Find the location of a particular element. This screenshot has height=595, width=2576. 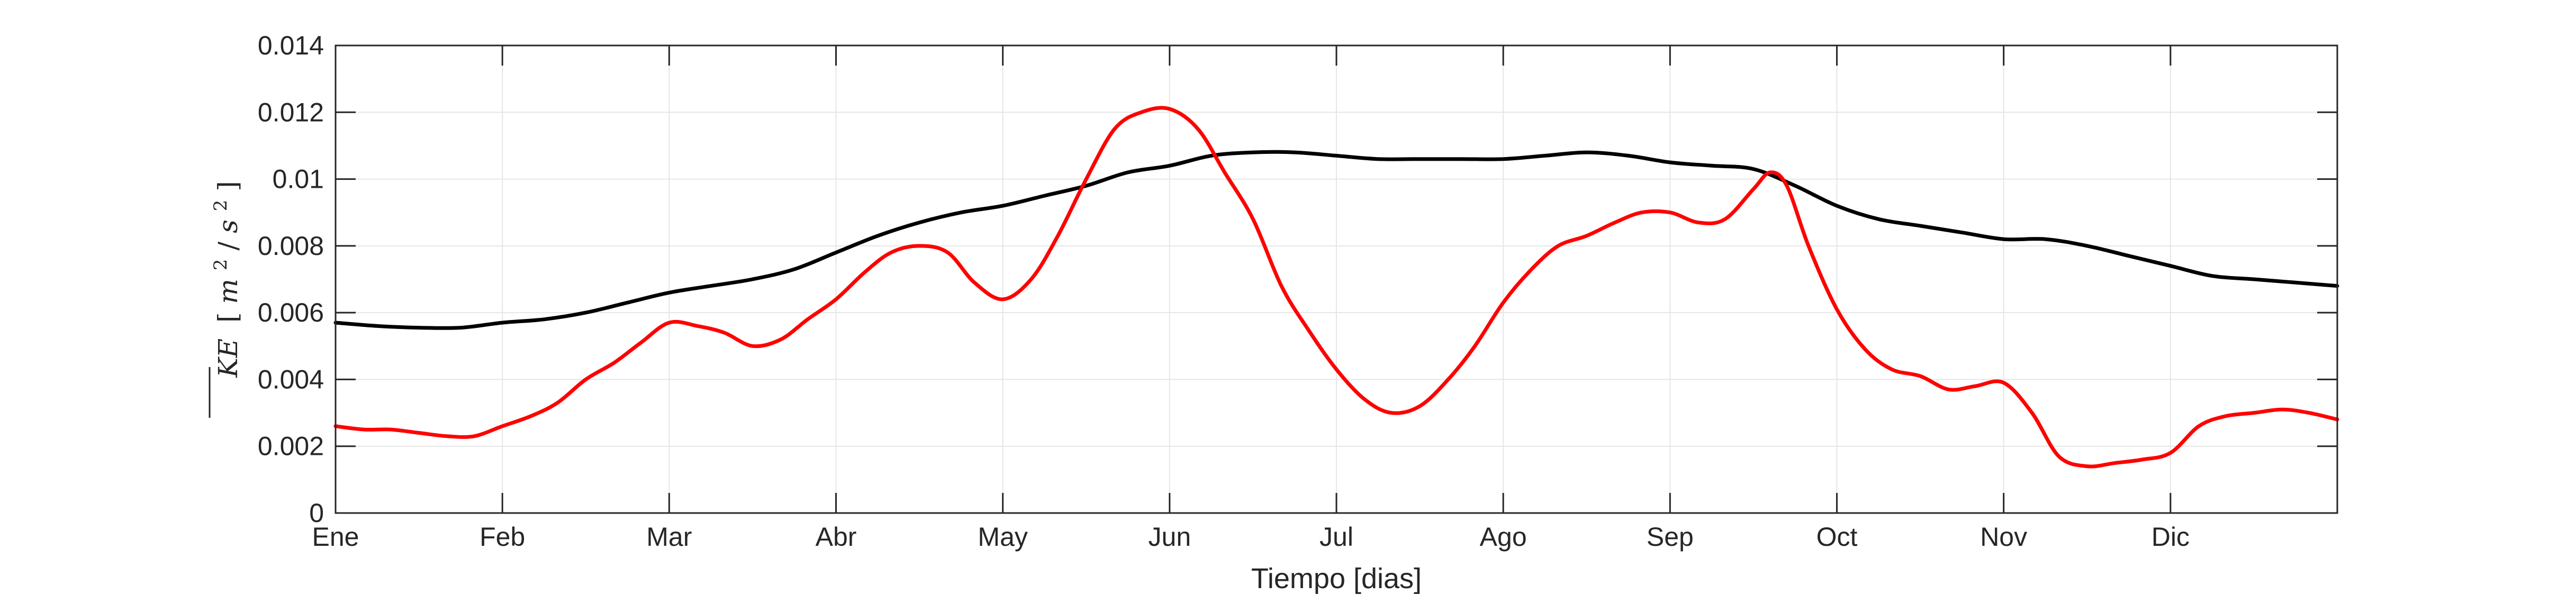

ylabel-unit-close: ] is located at coordinates (228, 186).